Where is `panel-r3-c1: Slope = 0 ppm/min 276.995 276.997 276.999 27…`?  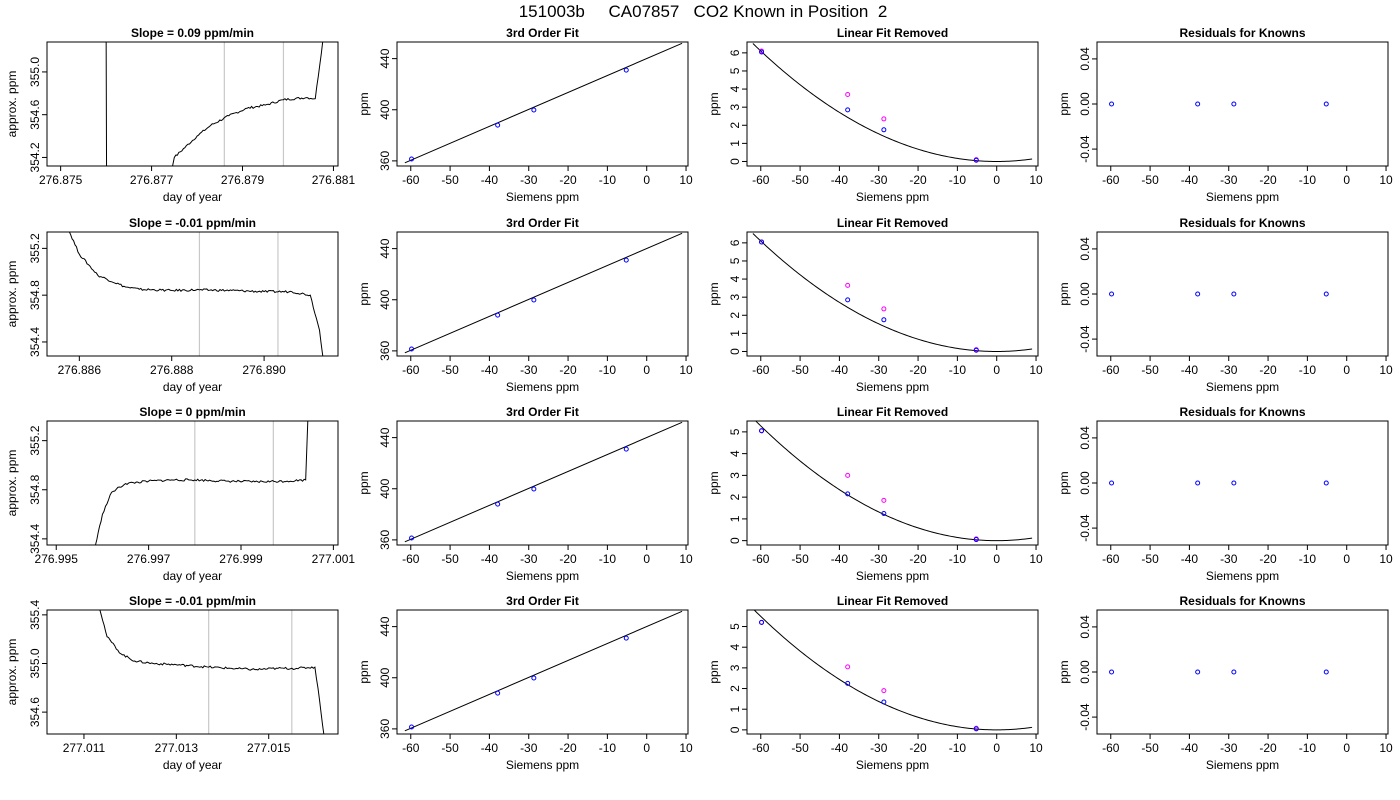
panel-r3-c1: Slope = 0 ppm/min 276.995 276.997 276.999 27… is located at coordinates (180, 494).